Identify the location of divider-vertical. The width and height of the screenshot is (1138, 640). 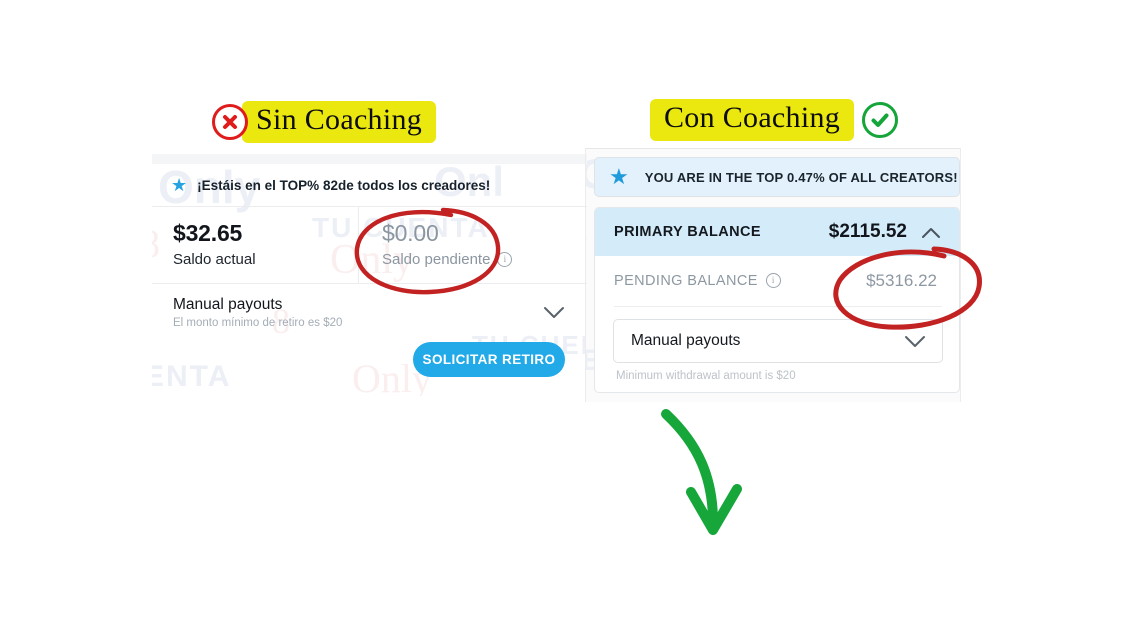
(358, 245).